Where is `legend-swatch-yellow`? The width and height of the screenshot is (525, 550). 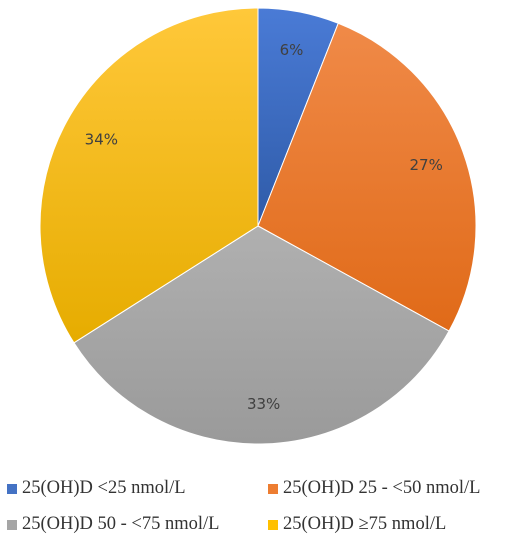 legend-swatch-yellow is located at coordinates (273, 524).